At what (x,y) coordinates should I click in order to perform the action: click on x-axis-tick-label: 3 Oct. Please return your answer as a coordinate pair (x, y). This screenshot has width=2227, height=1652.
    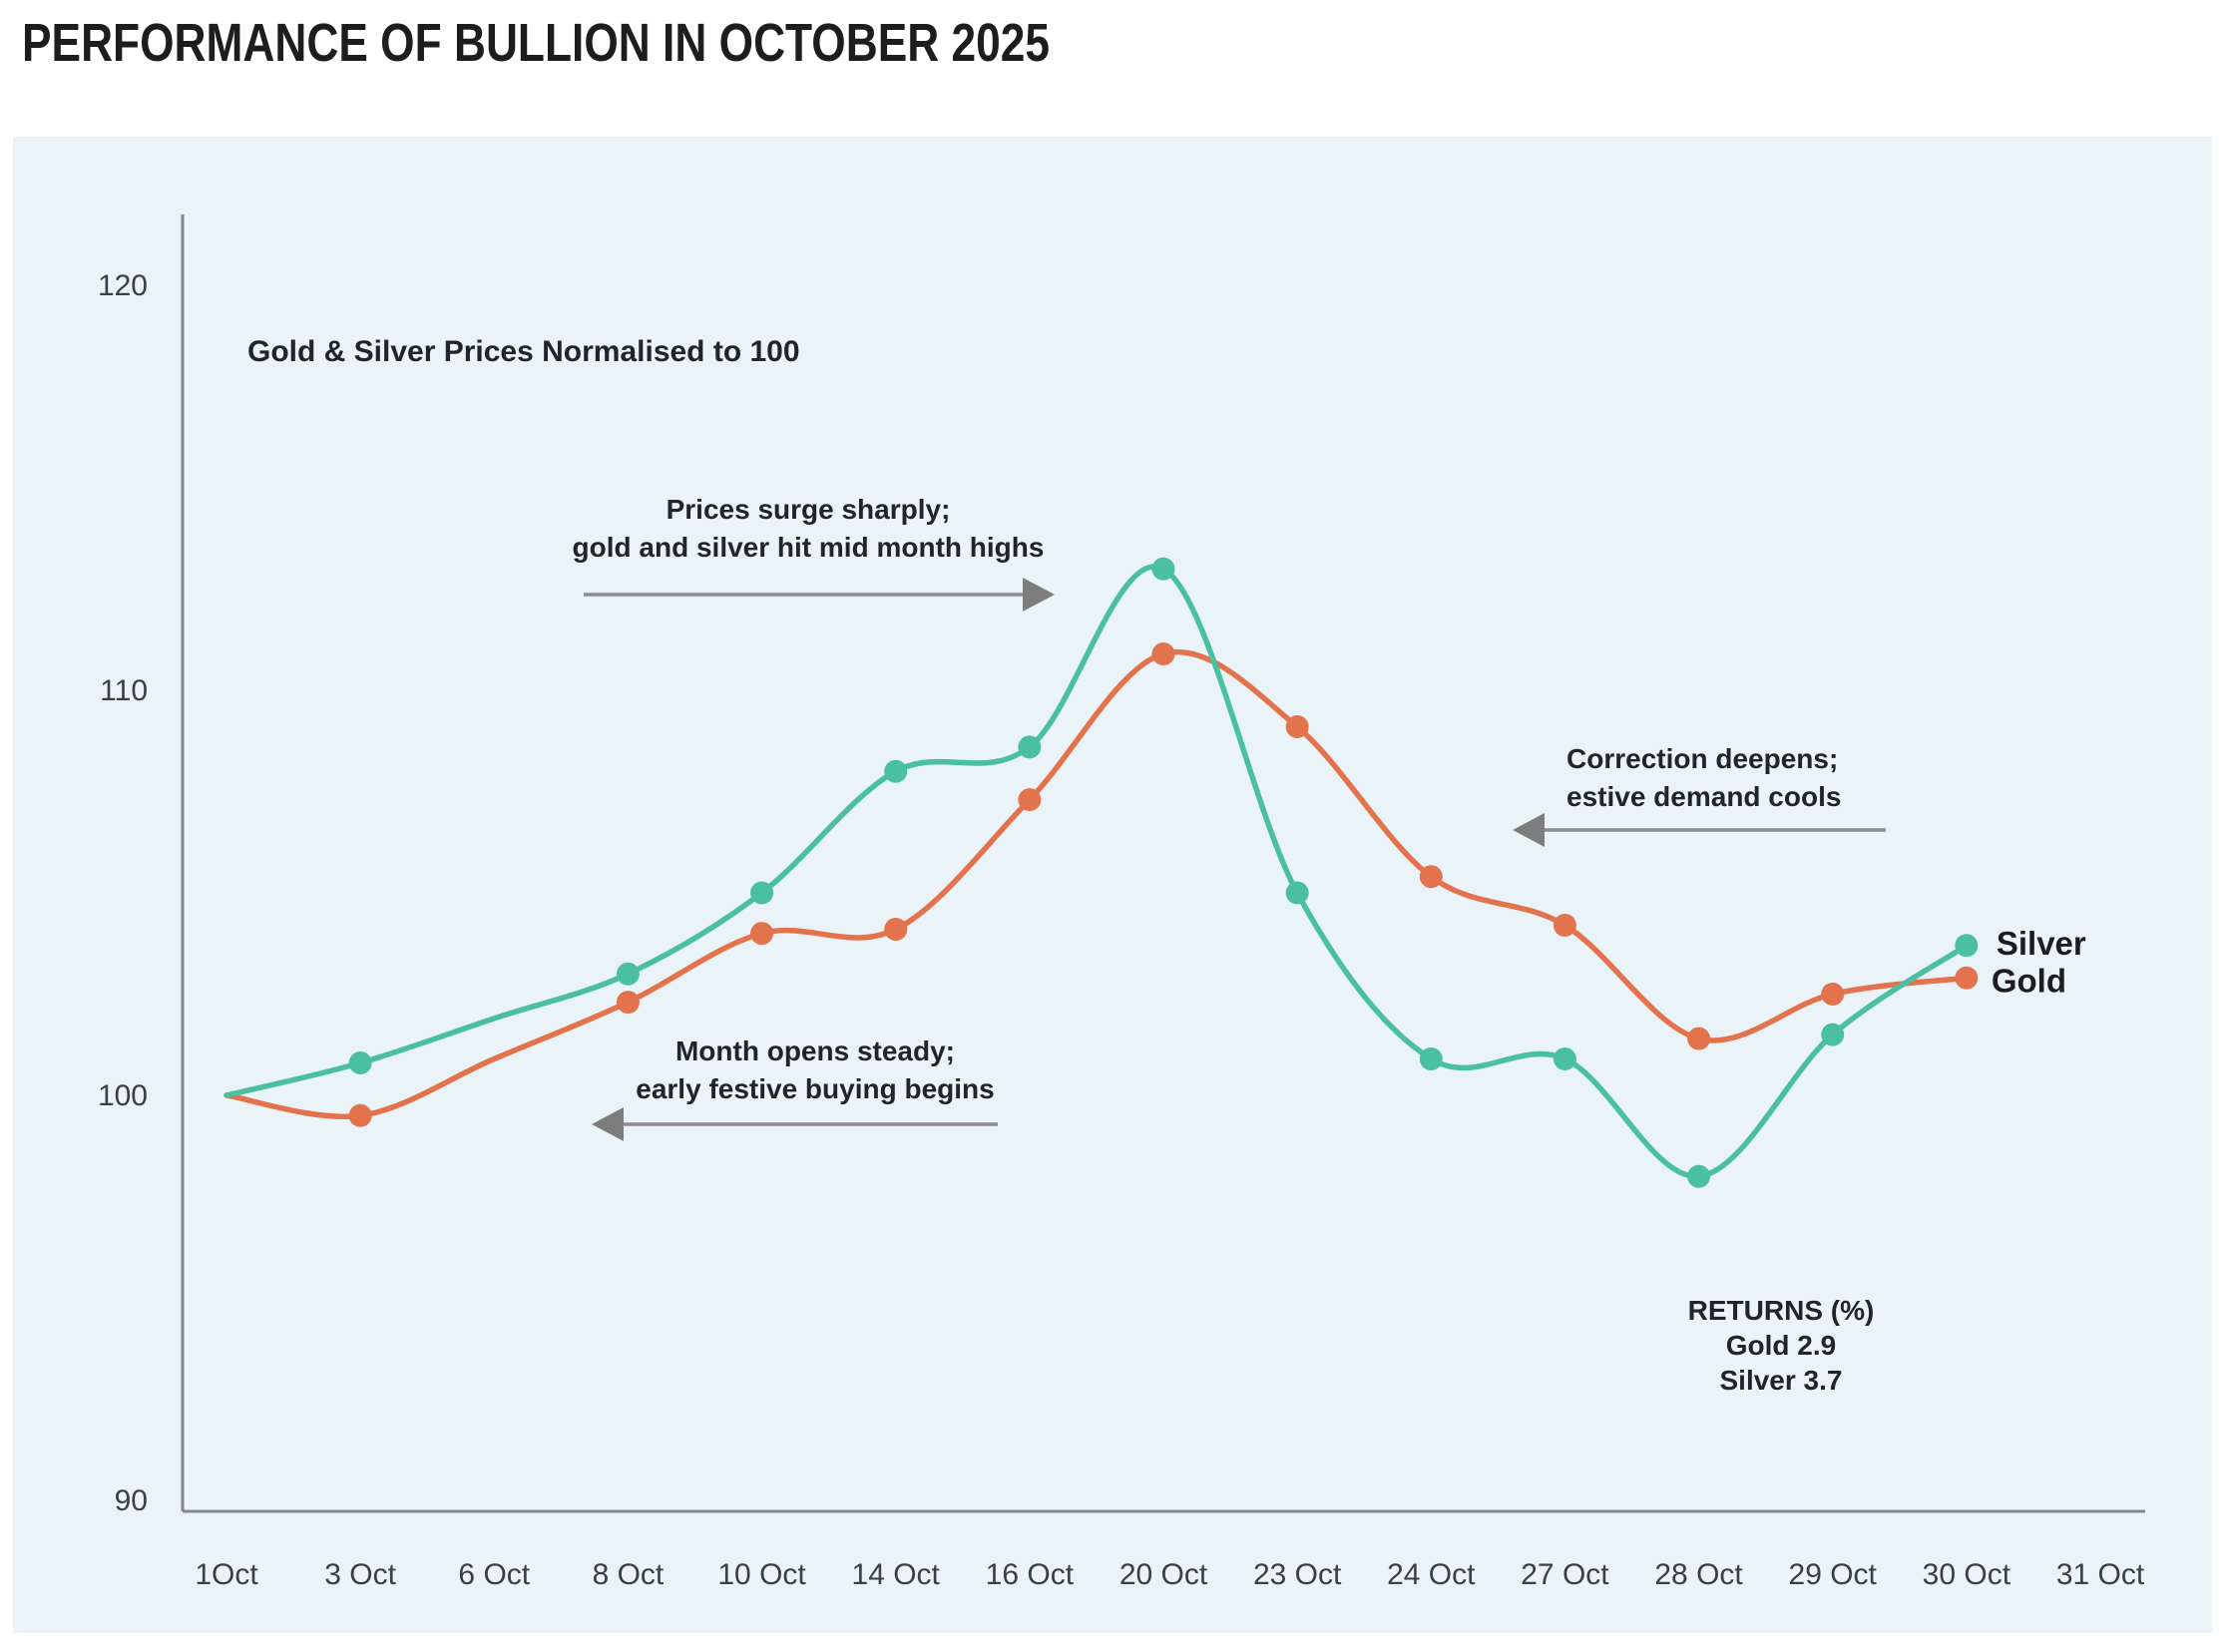
    Looking at the image, I should click on (360, 1574).